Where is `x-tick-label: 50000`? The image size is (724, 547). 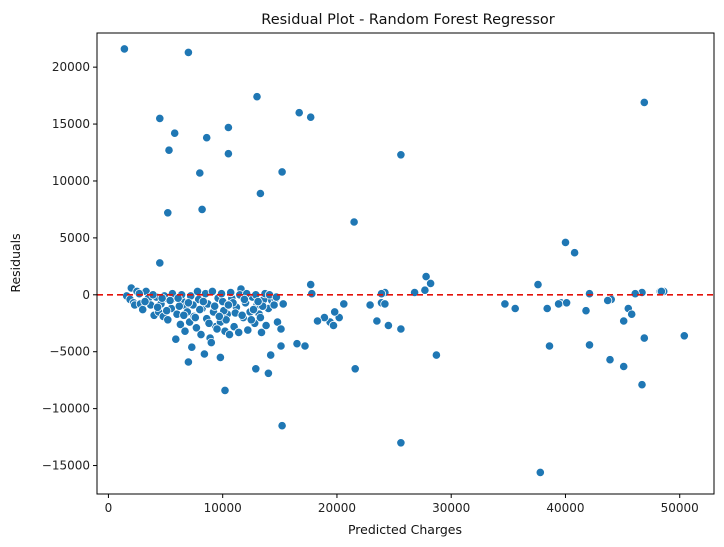
x-tick-label: 50000 is located at coordinates (680, 508).